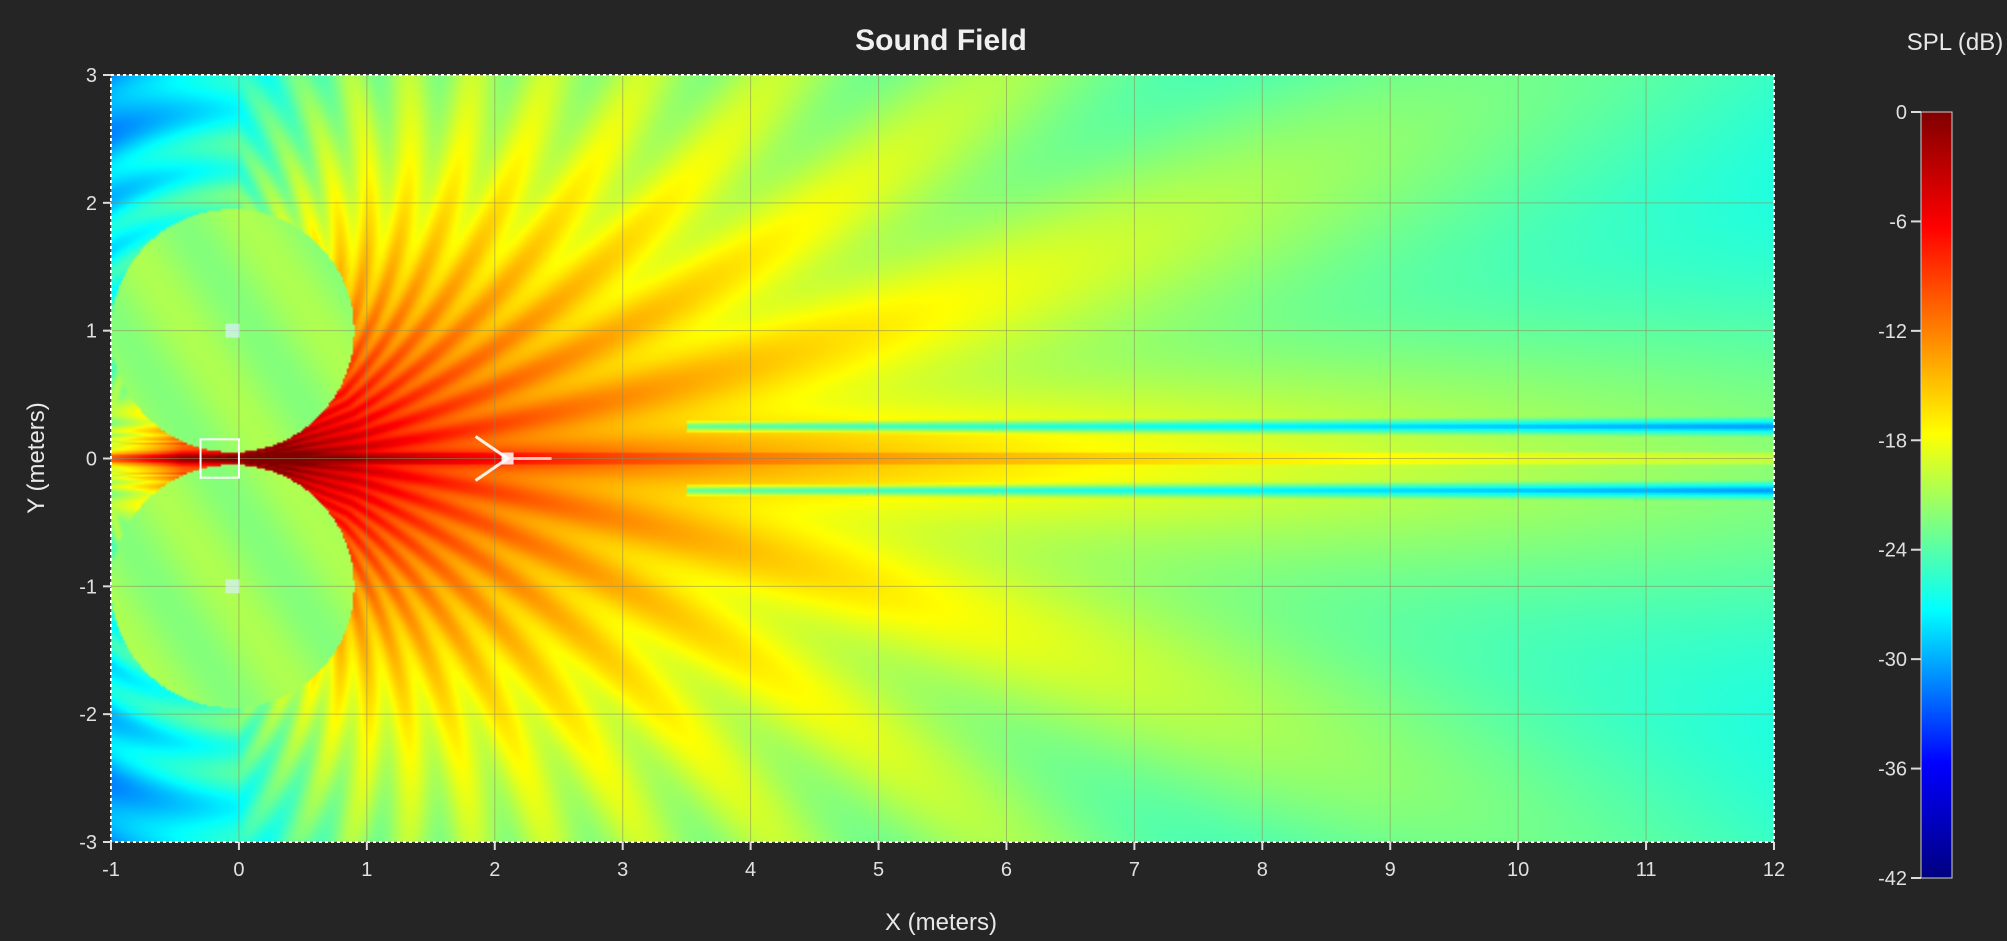 The image size is (2007, 941). What do you see at coordinates (1774, 870) in the screenshot?
I see `x-tick-label: 12` at bounding box center [1774, 870].